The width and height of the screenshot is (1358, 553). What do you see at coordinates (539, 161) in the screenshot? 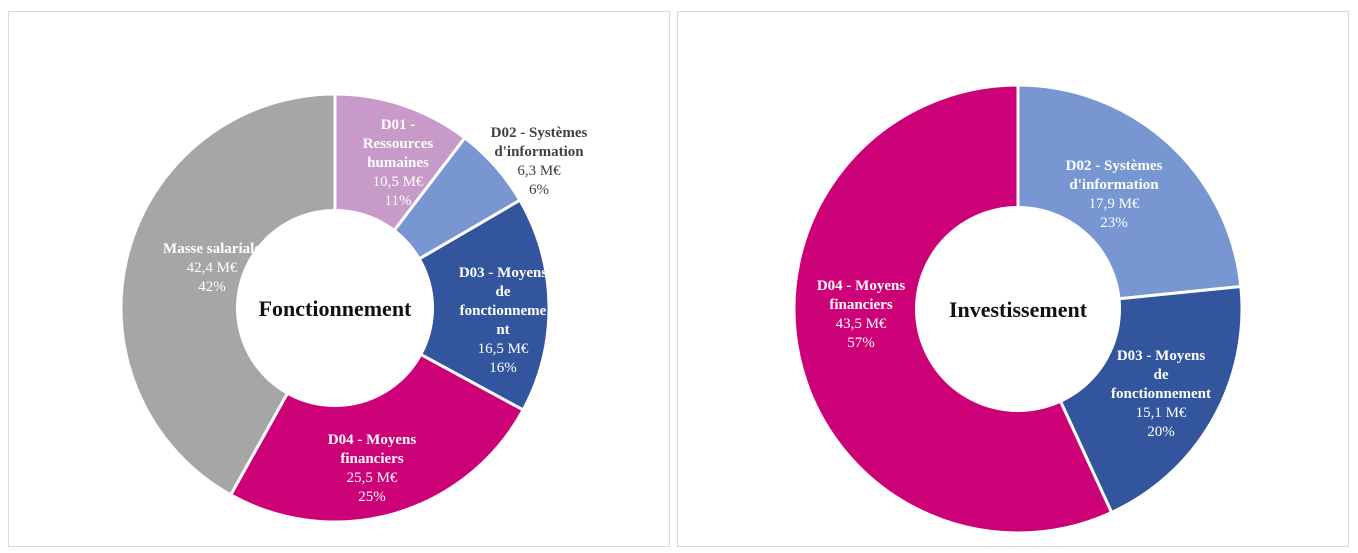
I see `data-label-d02-syst-mes-d-information: D02 - Systèmes d'information 6,3 M€ 6%` at bounding box center [539, 161].